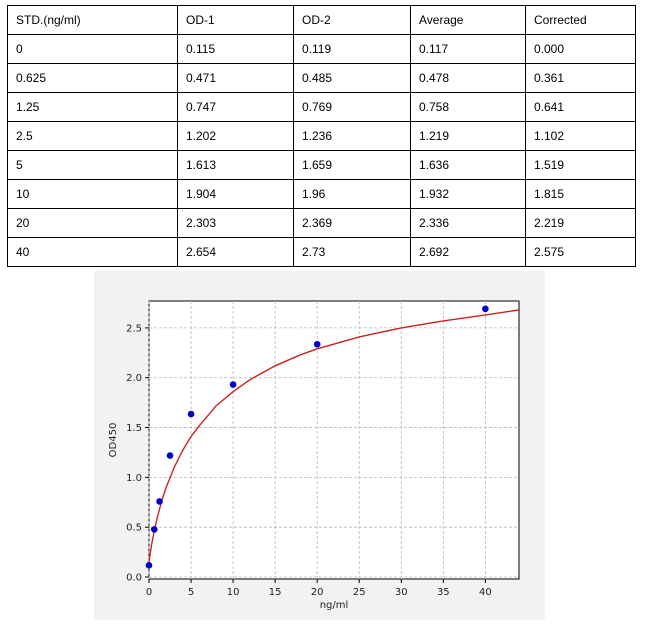 The height and width of the screenshot is (625, 647). I want to click on header-std: STD.(ng/ml), so click(92, 20).